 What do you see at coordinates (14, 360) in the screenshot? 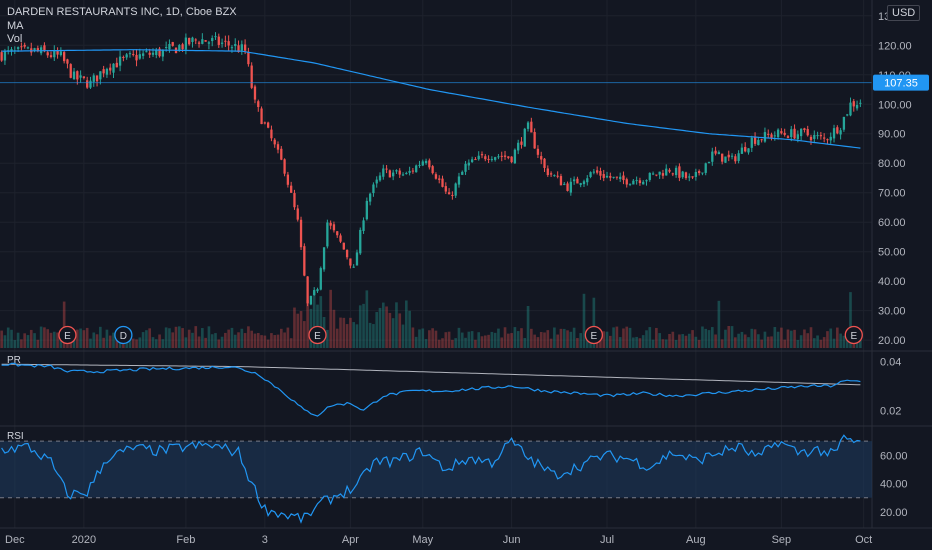
I see `pr-title: PR` at bounding box center [14, 360].